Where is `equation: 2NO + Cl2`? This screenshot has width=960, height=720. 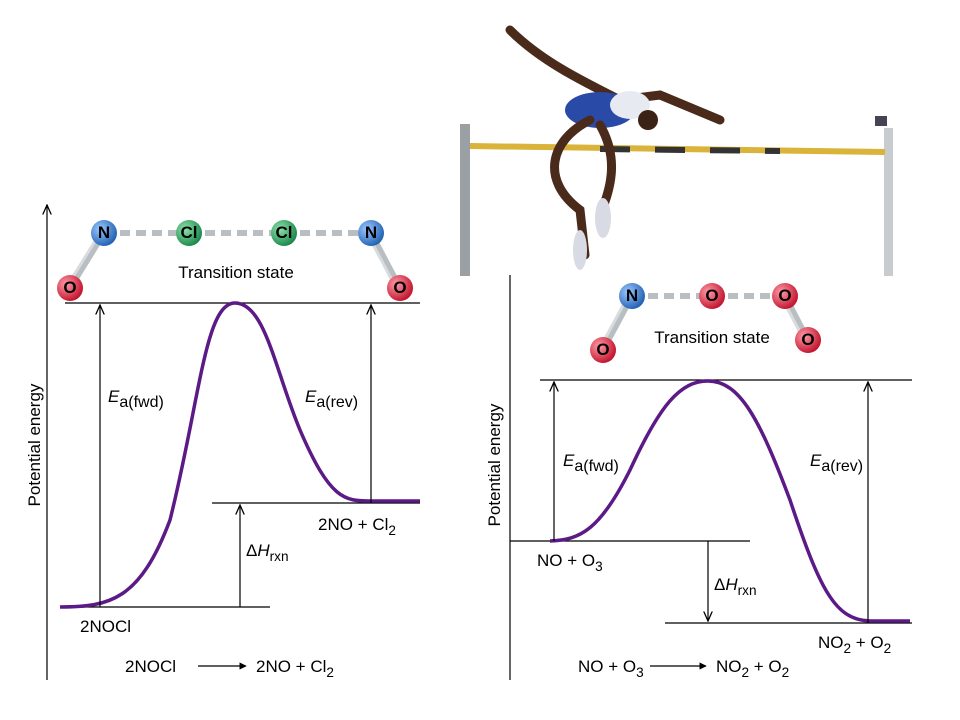
equation: 2NO + Cl2 is located at coordinates (295, 668).